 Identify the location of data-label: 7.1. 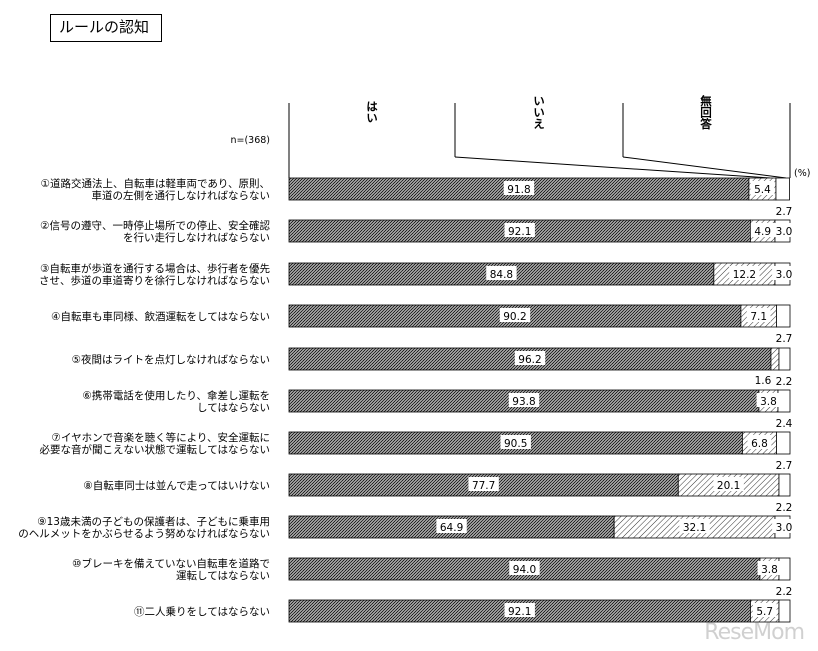
(758, 317).